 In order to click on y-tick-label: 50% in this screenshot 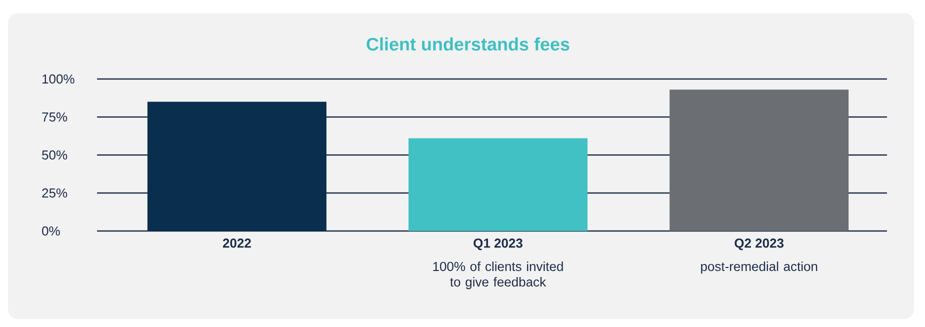, I will do `click(55, 155)`.